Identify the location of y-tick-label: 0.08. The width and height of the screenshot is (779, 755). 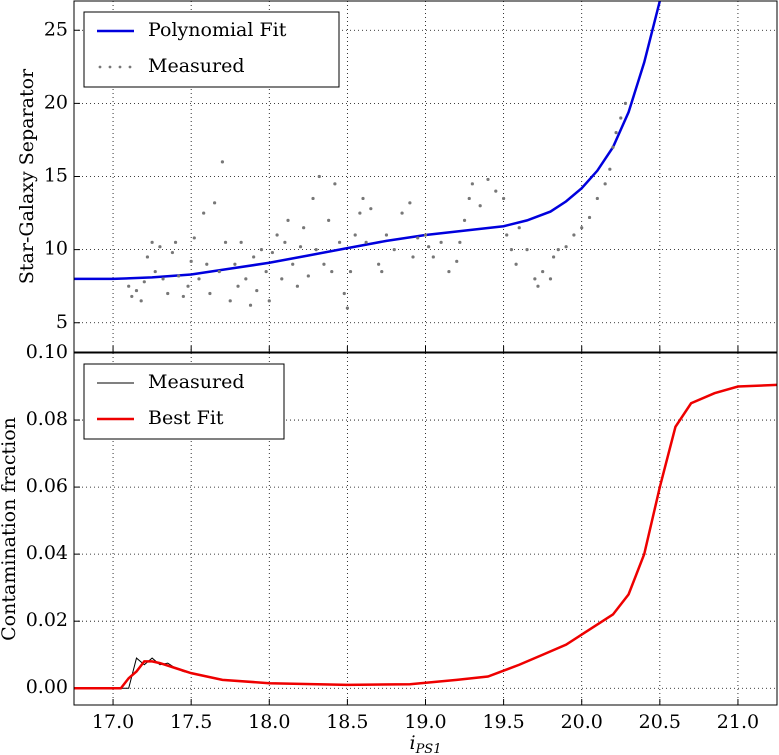
(47, 419).